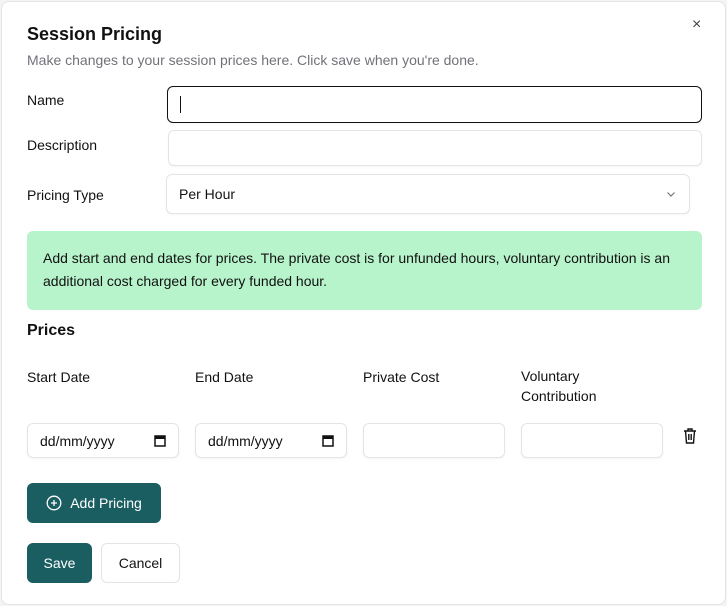 Image resolution: width=727 pixels, height=606 pixels. Describe the element at coordinates (46, 100) in the screenshot. I see `name-label: Name` at that location.